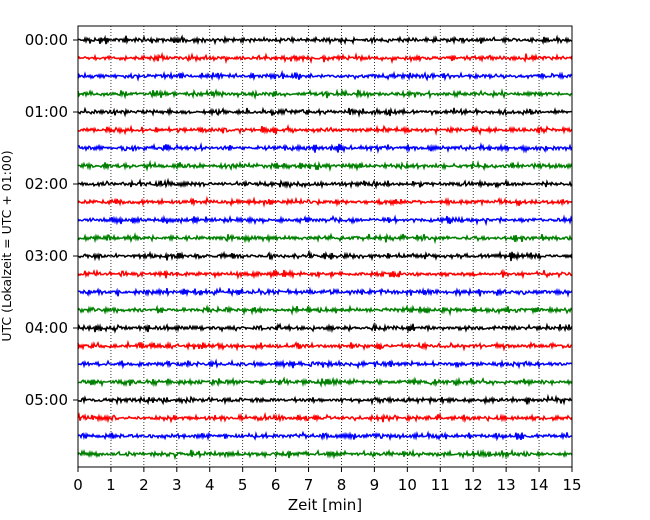 This screenshot has height=520, width=650. What do you see at coordinates (46, 40) in the screenshot?
I see `y-tick-label-0: 00:00` at bounding box center [46, 40].